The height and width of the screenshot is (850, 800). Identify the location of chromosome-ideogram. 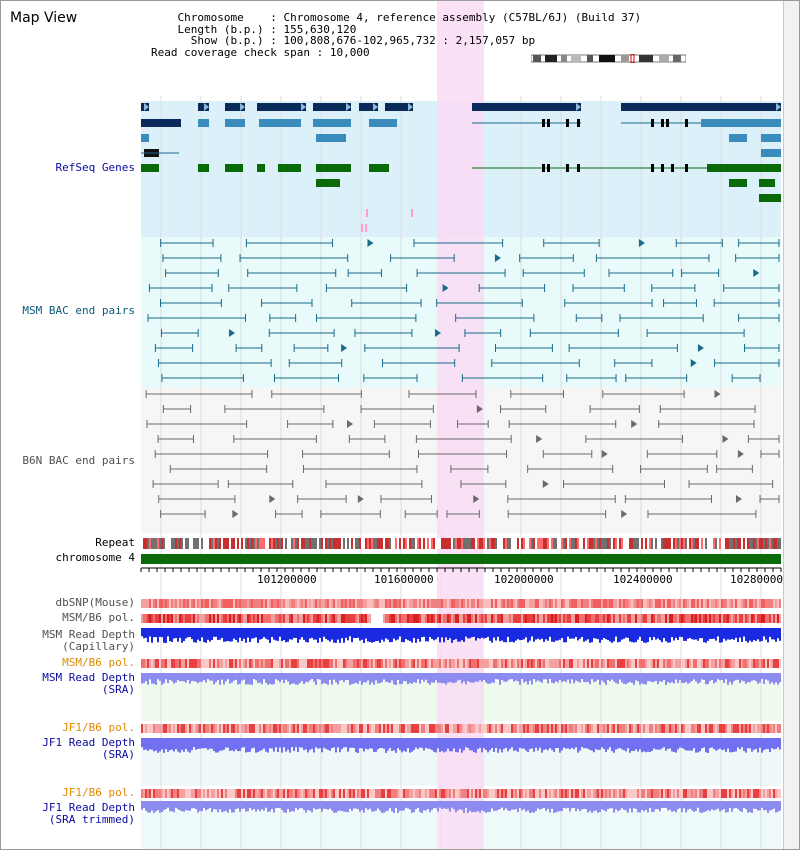
(608, 58).